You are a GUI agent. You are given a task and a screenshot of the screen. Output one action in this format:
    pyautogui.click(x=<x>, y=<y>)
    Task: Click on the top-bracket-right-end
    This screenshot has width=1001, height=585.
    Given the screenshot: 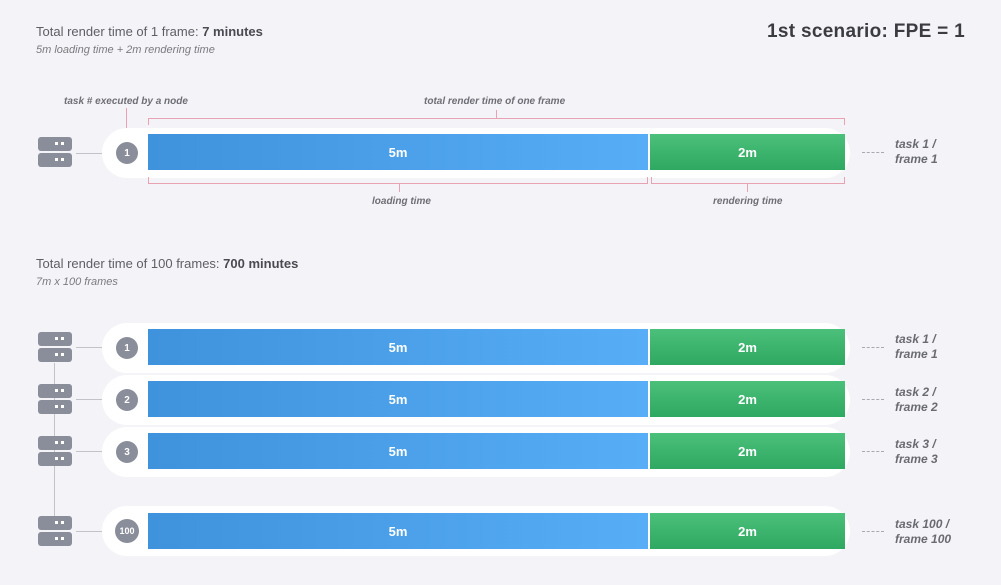 What is the action you would take?
    pyautogui.click(x=844, y=121)
    